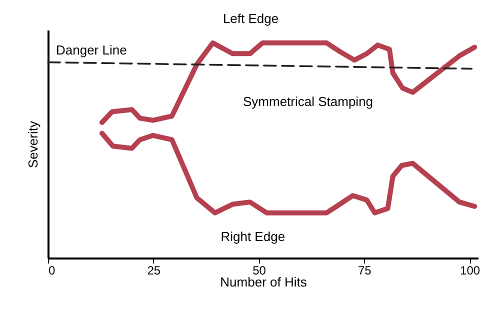 The image size is (500, 320). Describe the element at coordinates (308, 101) in the screenshot. I see `annotation: Symmetrical Stamping` at that location.